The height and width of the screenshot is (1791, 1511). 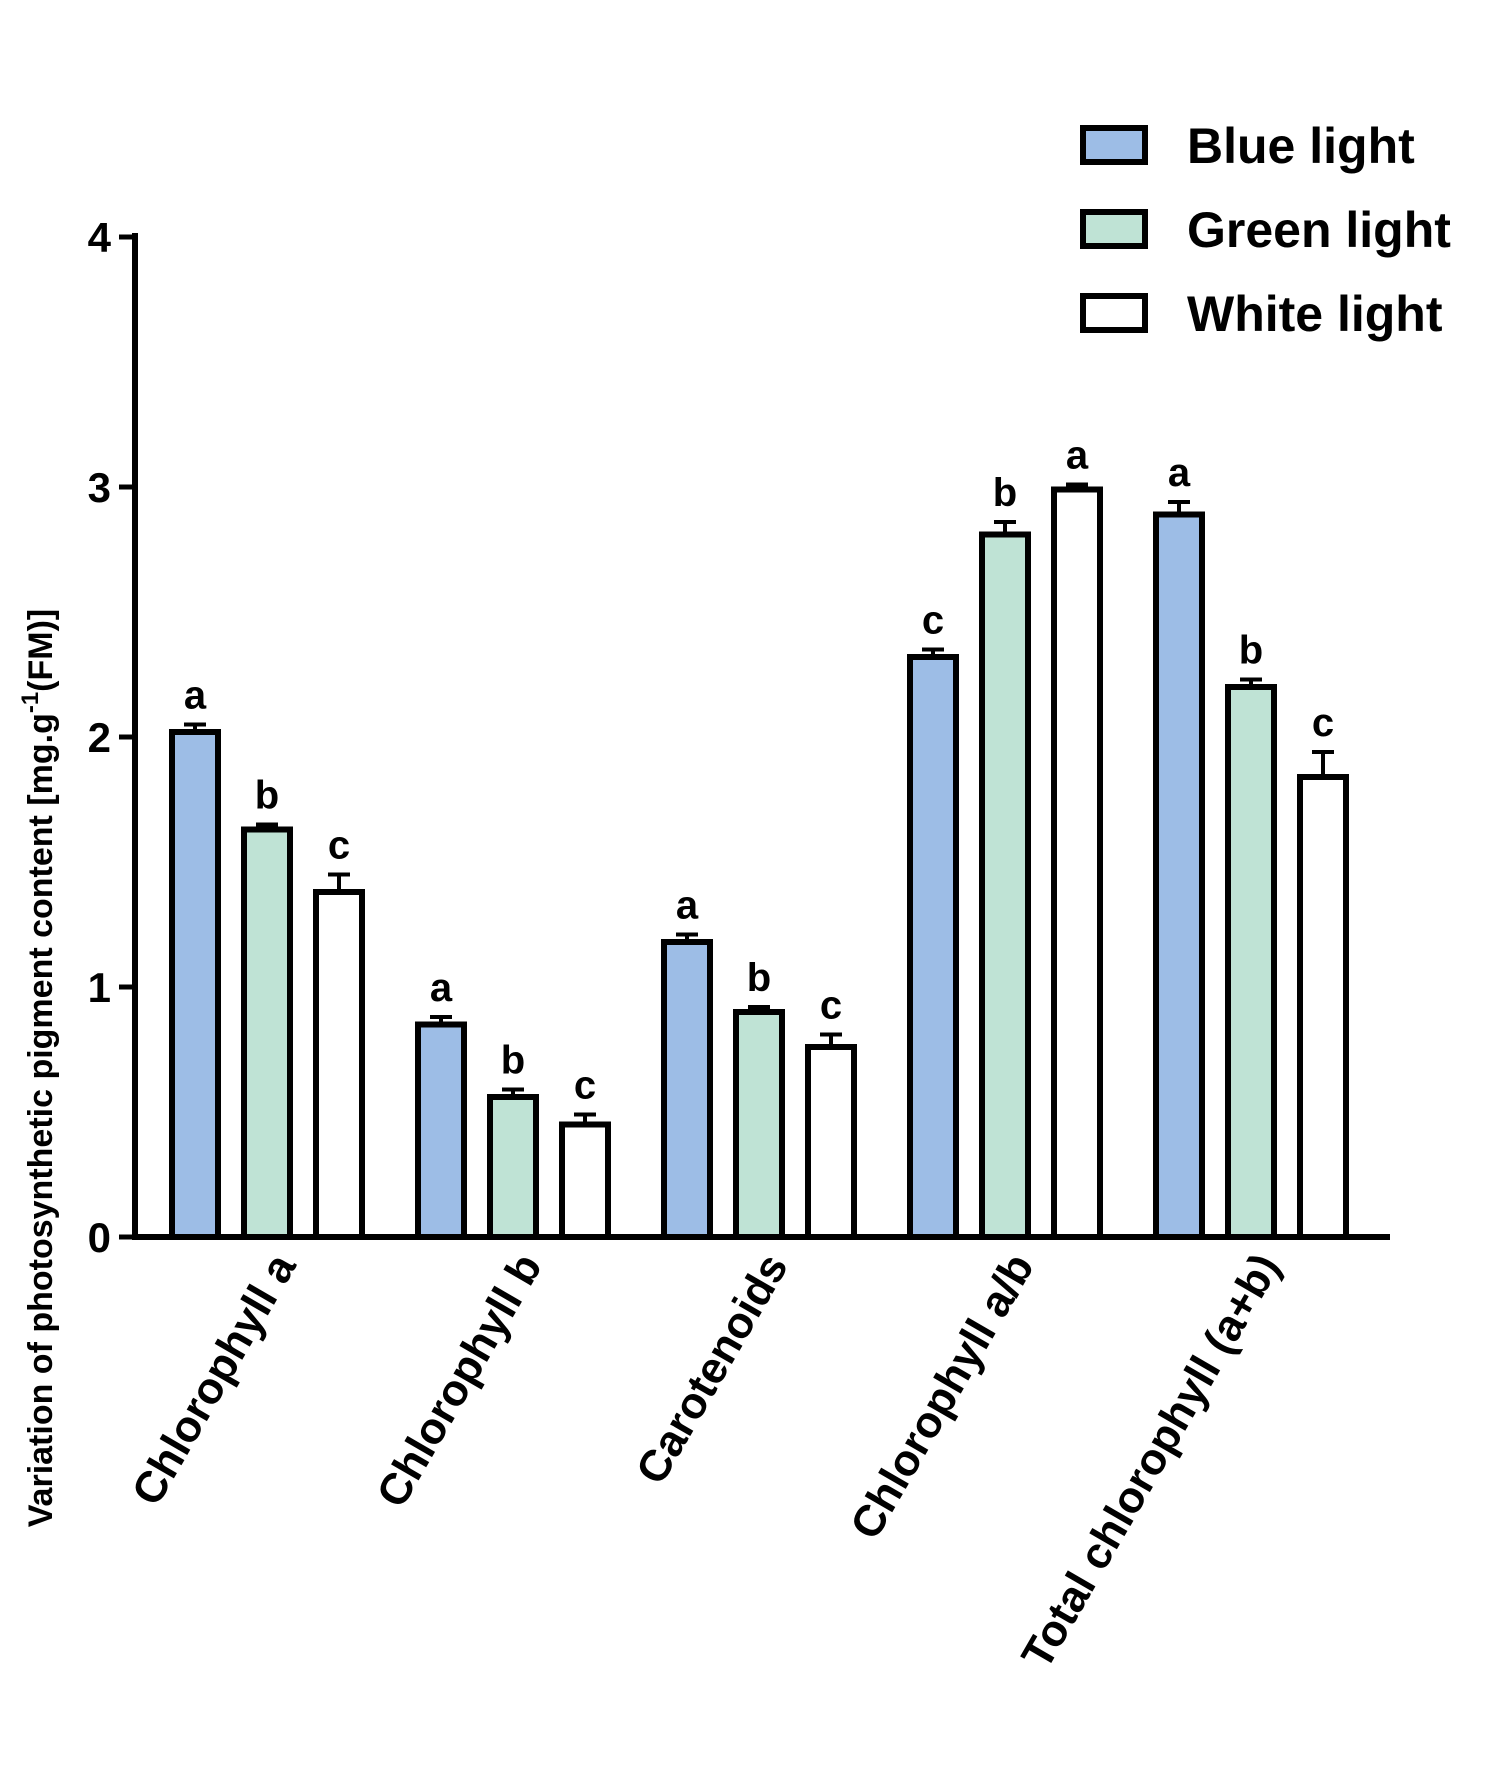 I want to click on legend: Blue light Green light White light, so click(x=1265, y=230).